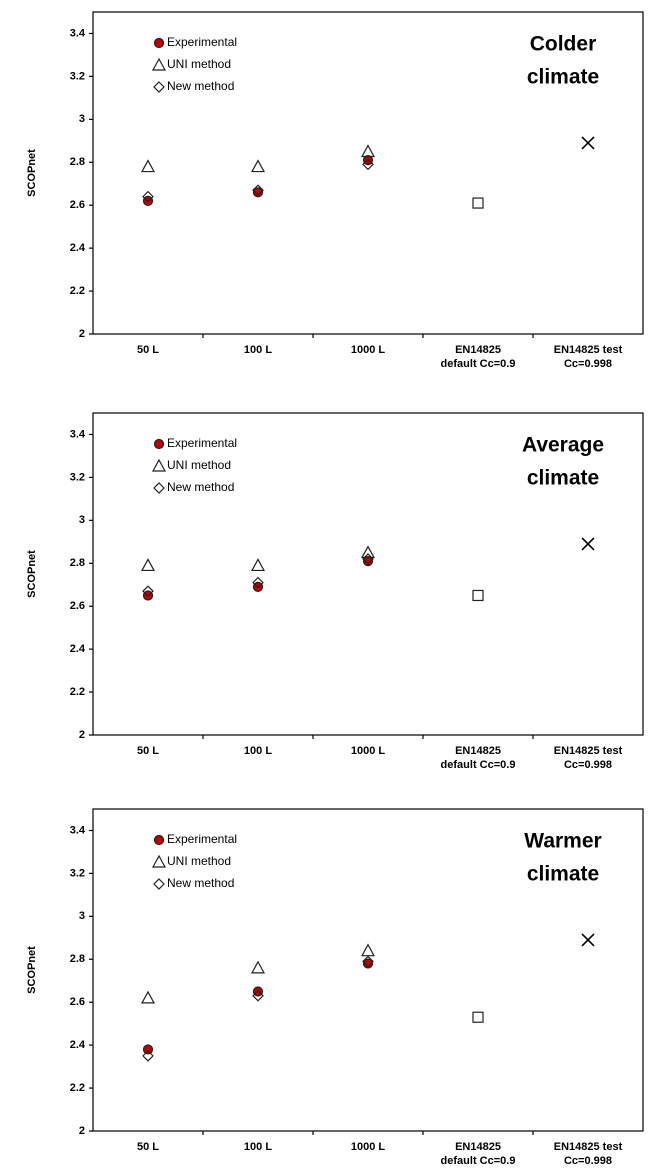 This screenshot has height=1176, width=648. Describe the element at coordinates (563, 445) in the screenshot. I see `annotation: Average` at that location.